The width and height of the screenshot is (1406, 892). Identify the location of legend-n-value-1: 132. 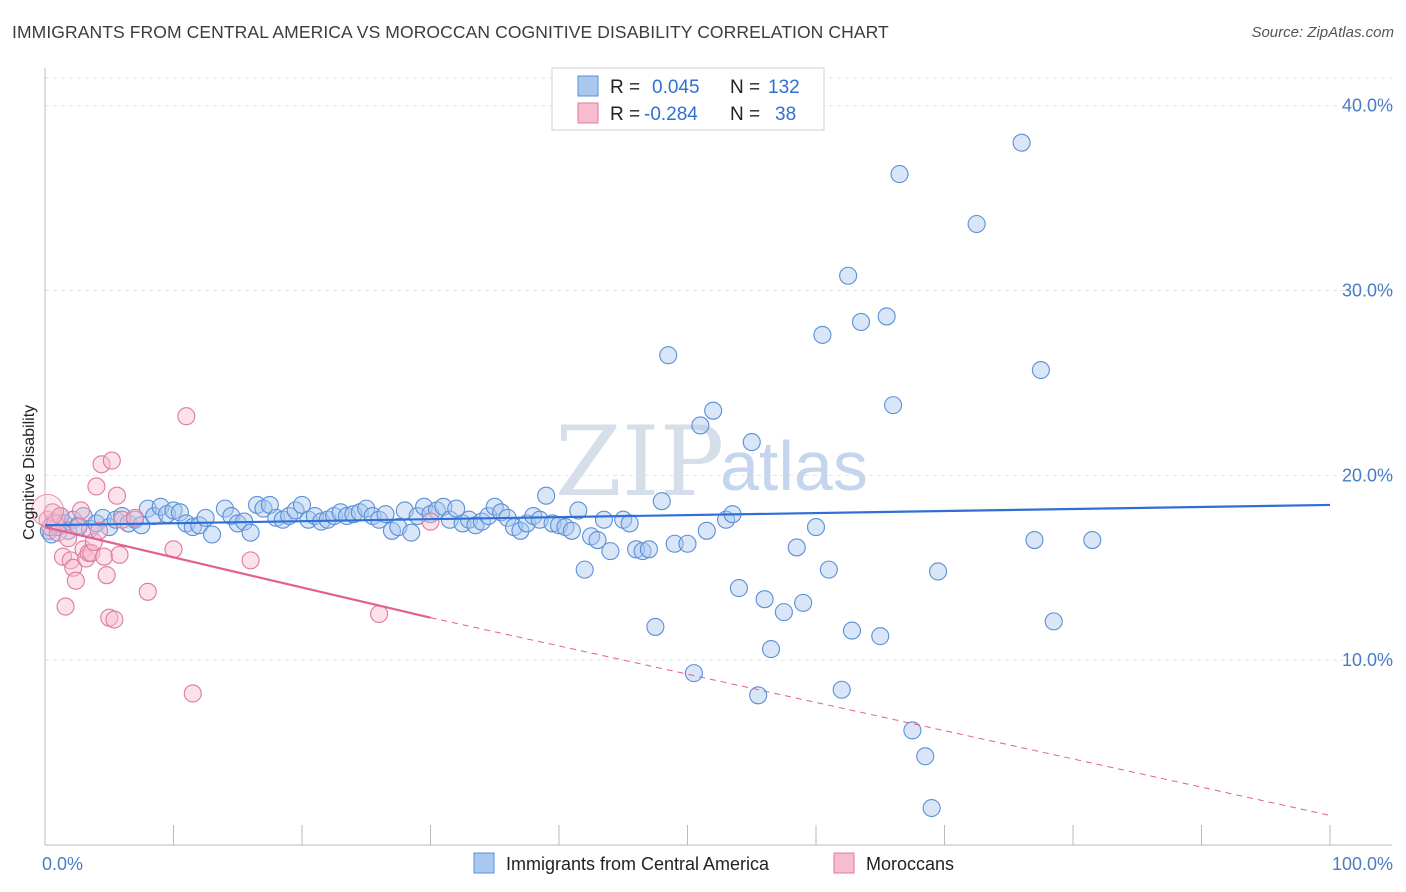
(784, 87).